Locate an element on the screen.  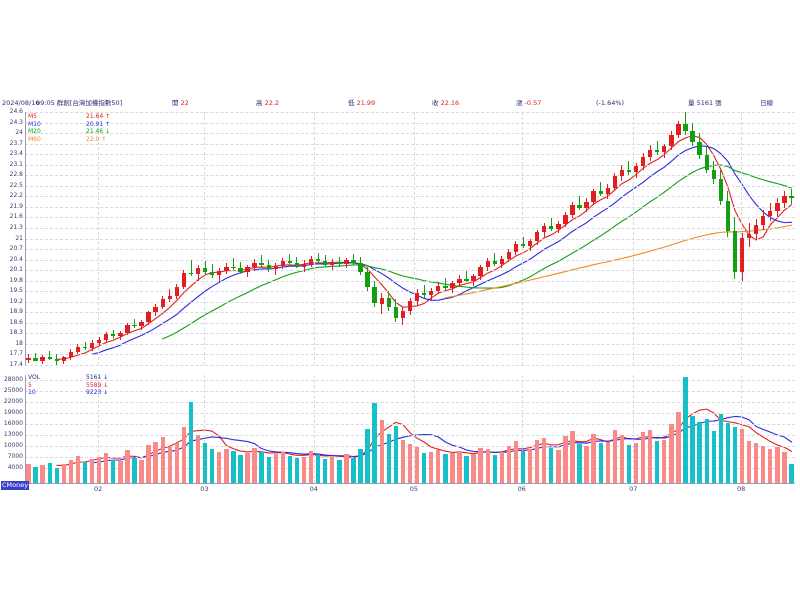
ma-legend-row-M20: M20 21.46 ↓ is located at coordinates (75, 132).